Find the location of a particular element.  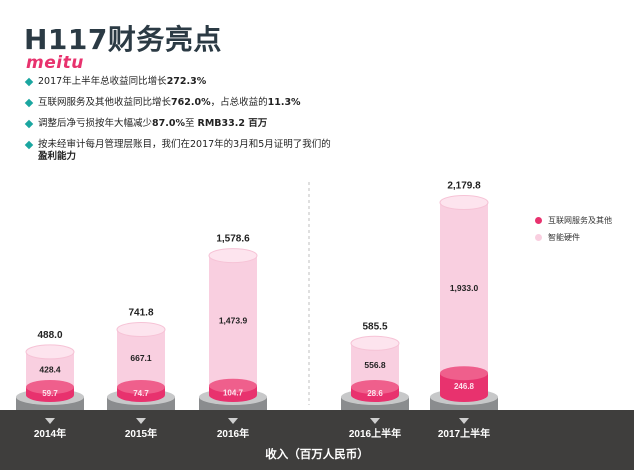

chart-legend: 互联网服务及其他 智能硬件 is located at coordinates (573, 232).